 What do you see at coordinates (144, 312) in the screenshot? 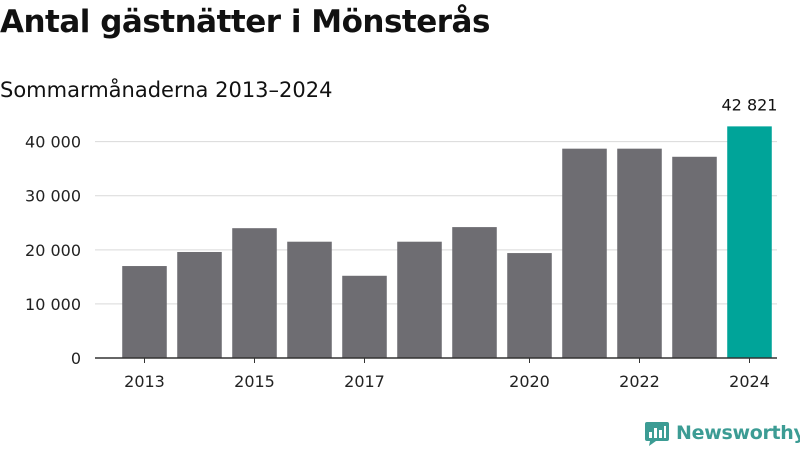
I see `bar-2013` at bounding box center [144, 312].